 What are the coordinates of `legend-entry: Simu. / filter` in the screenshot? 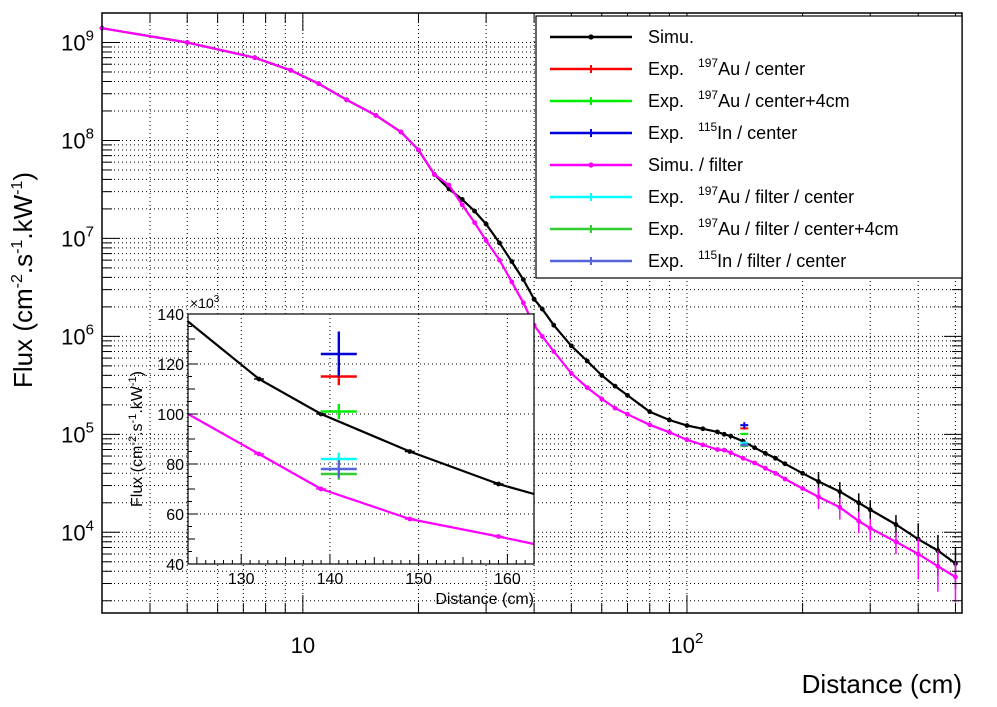 It's located at (646, 165).